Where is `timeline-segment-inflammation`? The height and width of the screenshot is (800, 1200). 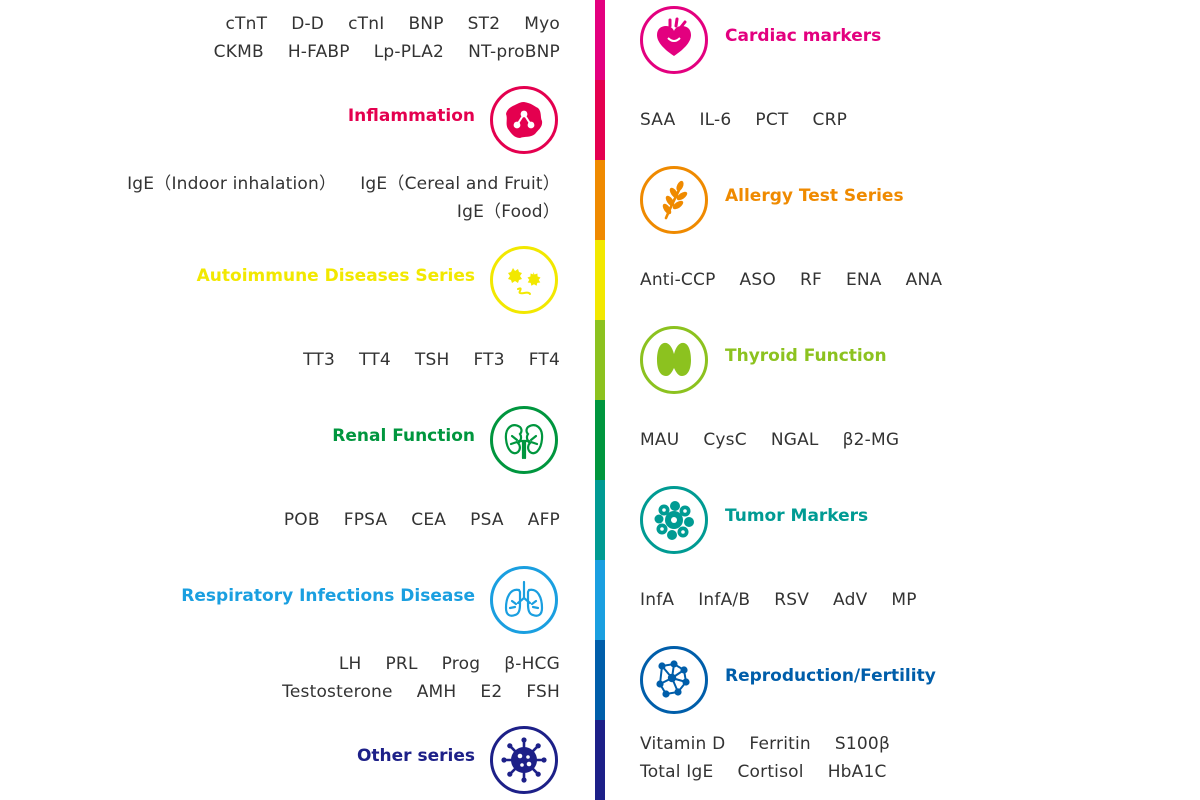 timeline-segment-inflammation is located at coordinates (600, 120).